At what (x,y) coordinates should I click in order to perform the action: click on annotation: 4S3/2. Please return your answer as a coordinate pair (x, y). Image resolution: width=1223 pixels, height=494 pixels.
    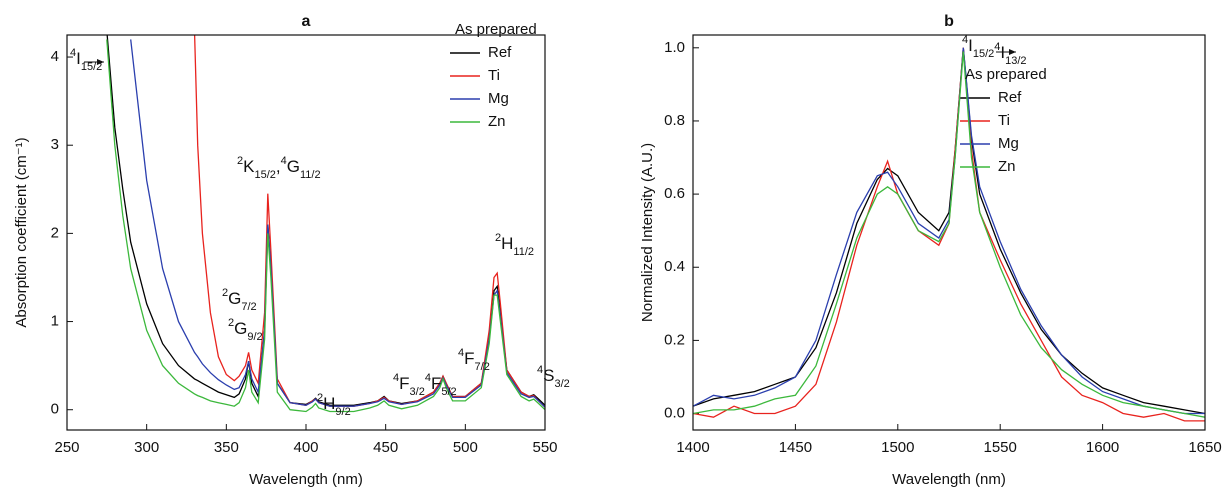
    Looking at the image, I should click on (553, 377).